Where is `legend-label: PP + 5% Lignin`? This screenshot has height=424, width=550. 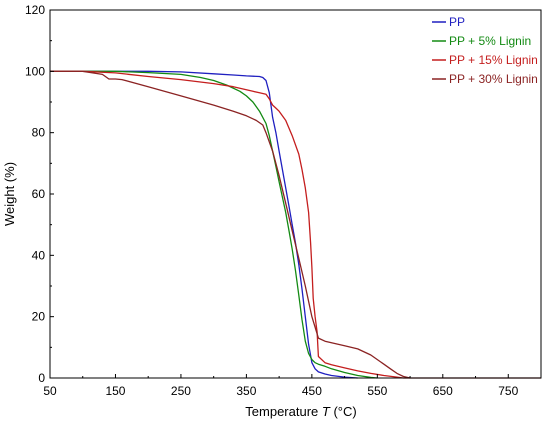 legend-label: PP + 5% Lignin is located at coordinates (490, 41).